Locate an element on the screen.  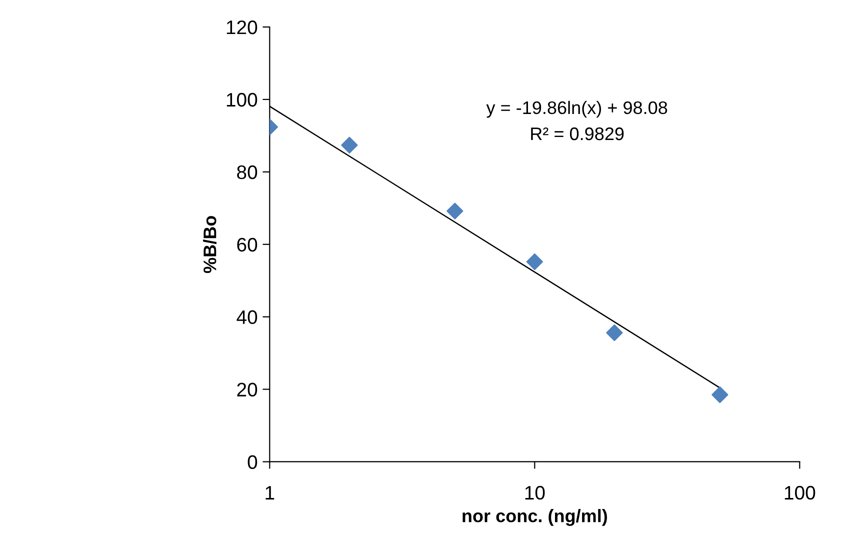
y-tick-label: 40 is located at coordinates (247, 317).